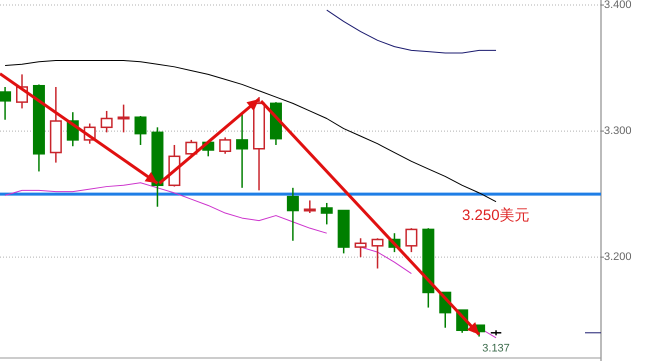 The height and width of the screenshot is (361, 650). Describe the element at coordinates (618, 131) in the screenshot. I see `y-tick-label: 3.300` at that location.